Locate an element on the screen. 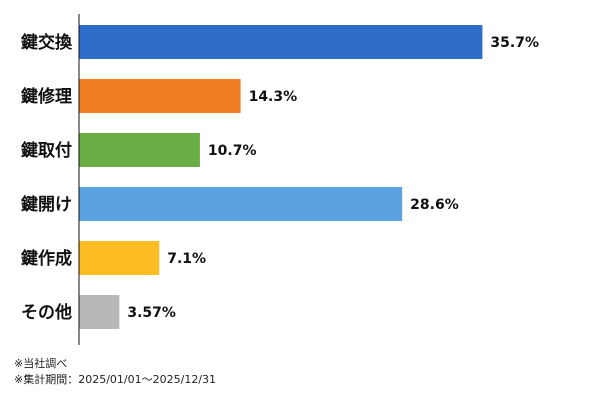 The width and height of the screenshot is (600, 400). category-label-4: 鍵開け is located at coordinates (46, 204).